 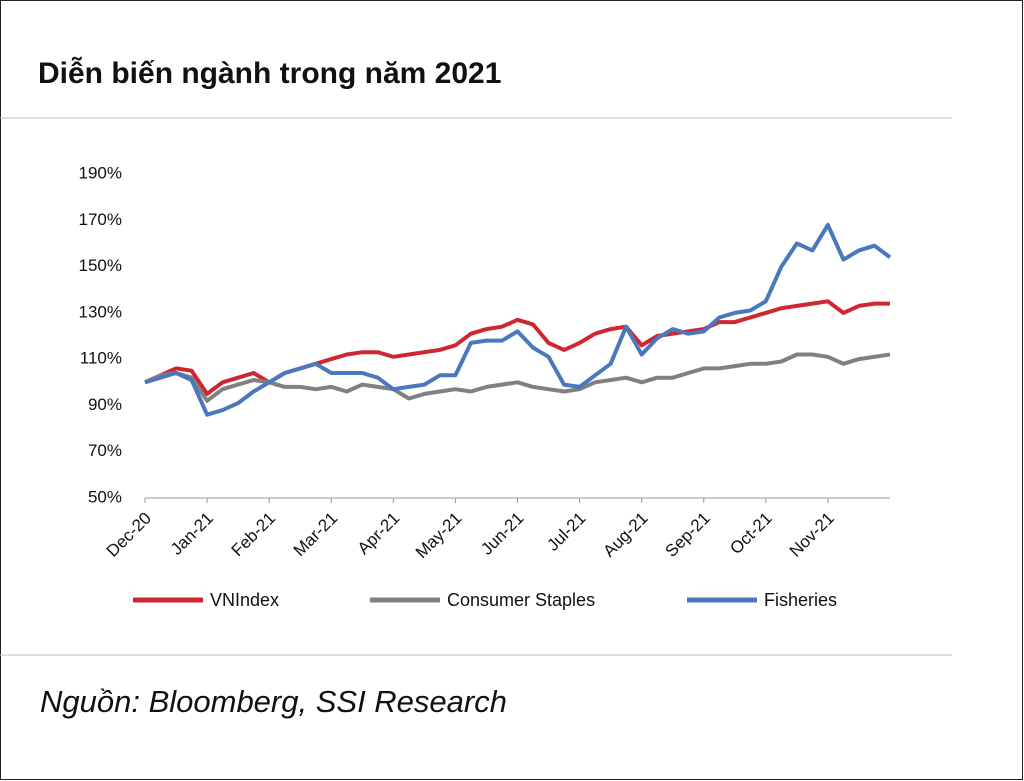 I want to click on y-tick-label: 70%, so click(x=105, y=450).